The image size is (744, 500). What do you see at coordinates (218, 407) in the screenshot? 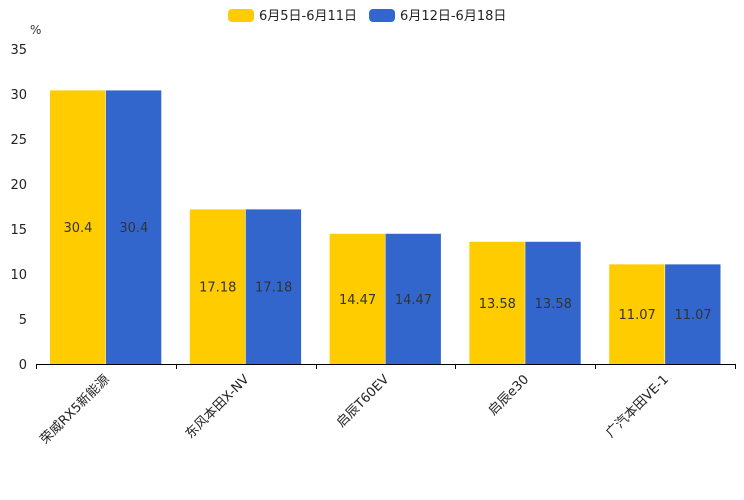
I see `x-tick-label: 东风本田X-NV` at bounding box center [218, 407].